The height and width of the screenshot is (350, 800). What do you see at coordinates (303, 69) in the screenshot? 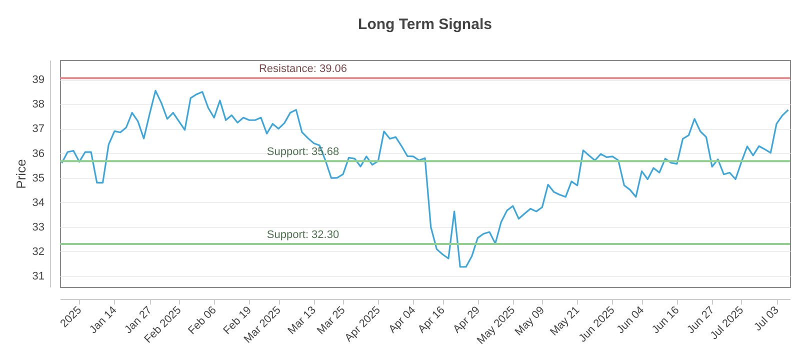
I see `ref-line-label: Resistance: 39.06` at bounding box center [303, 69].